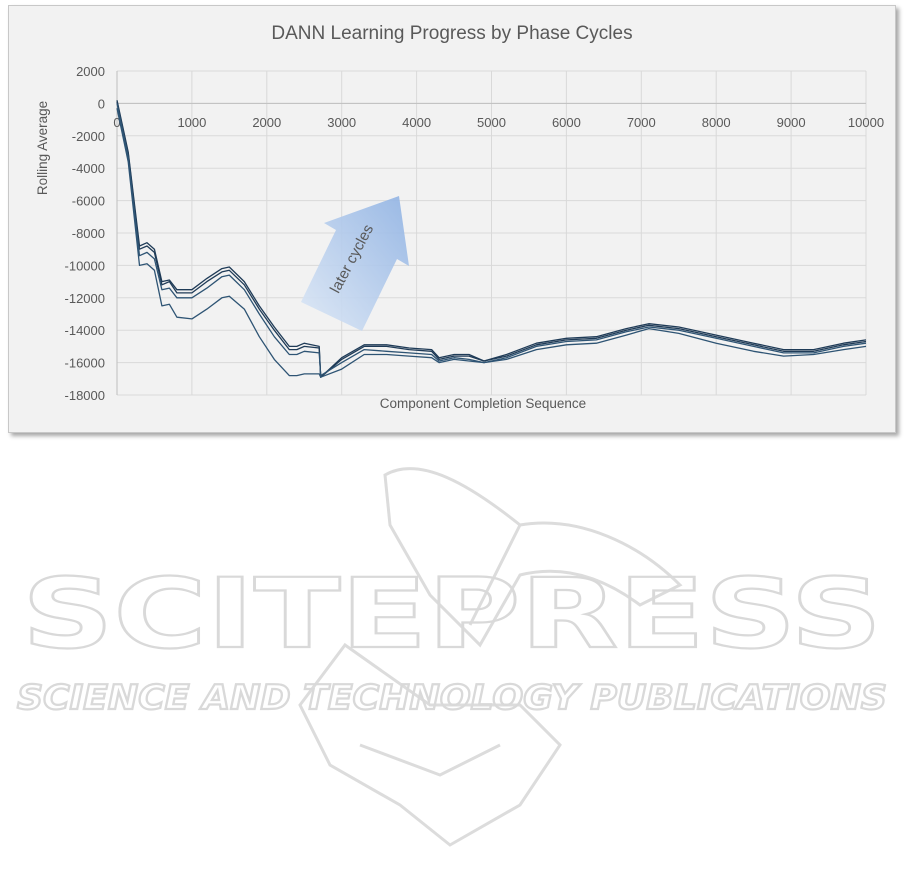  What do you see at coordinates (266, 122) in the screenshot?
I see `x-tick-label: 2000` at bounding box center [266, 122].